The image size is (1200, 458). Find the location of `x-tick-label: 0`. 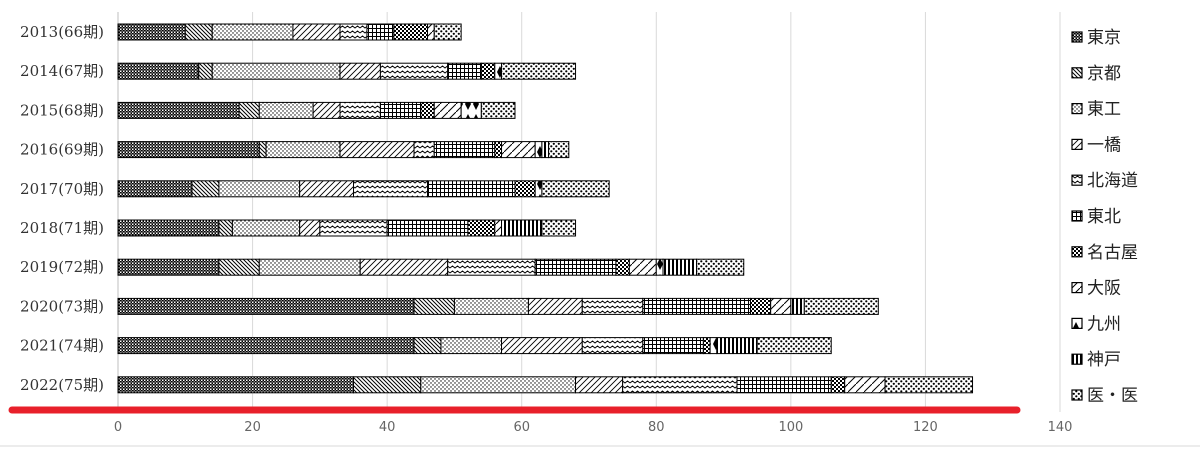

x-tick-label: 0 is located at coordinates (118, 427).